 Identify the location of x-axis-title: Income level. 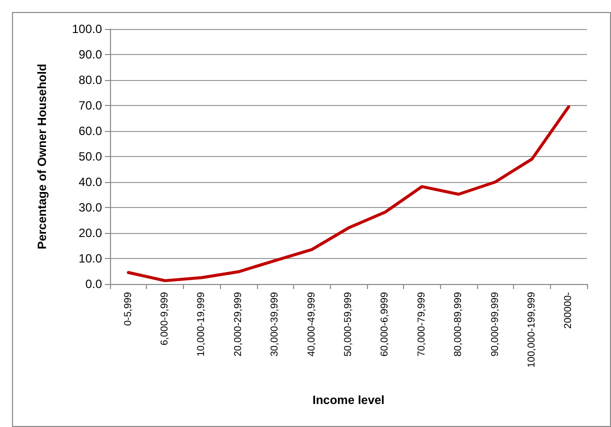
(348, 400).